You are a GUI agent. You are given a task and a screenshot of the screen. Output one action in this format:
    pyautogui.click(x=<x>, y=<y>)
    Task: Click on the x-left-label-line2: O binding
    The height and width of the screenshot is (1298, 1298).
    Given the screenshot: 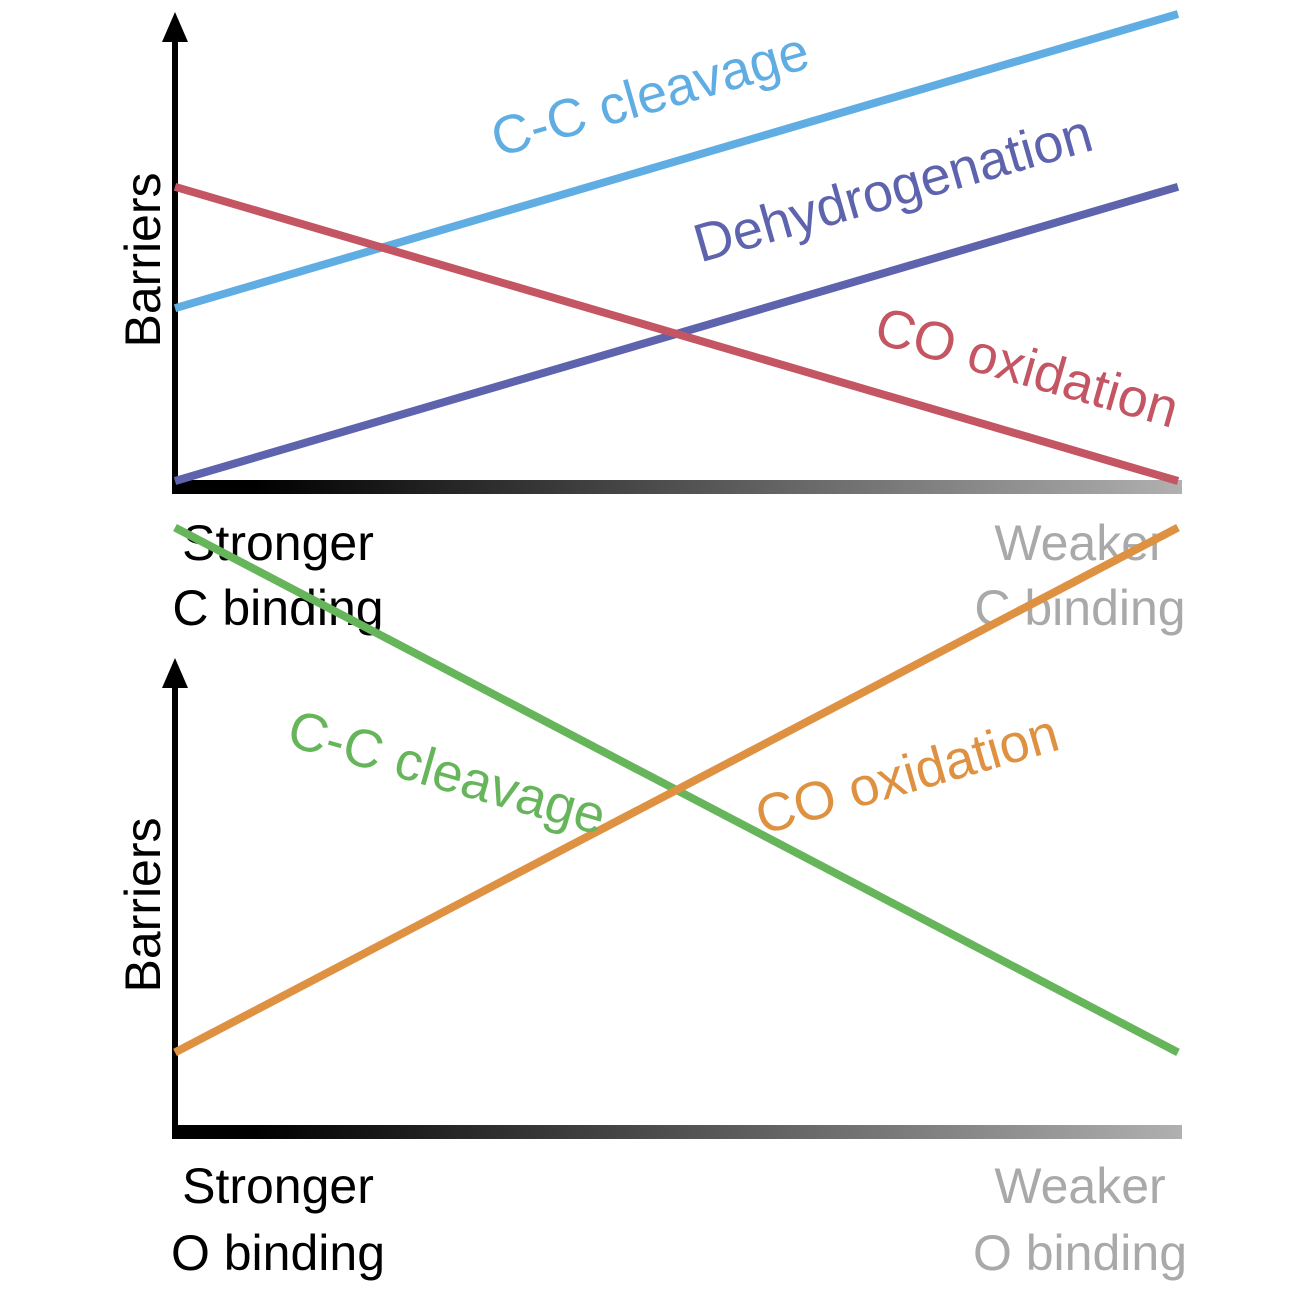 What is the action you would take?
    pyautogui.click(x=278, y=1253)
    